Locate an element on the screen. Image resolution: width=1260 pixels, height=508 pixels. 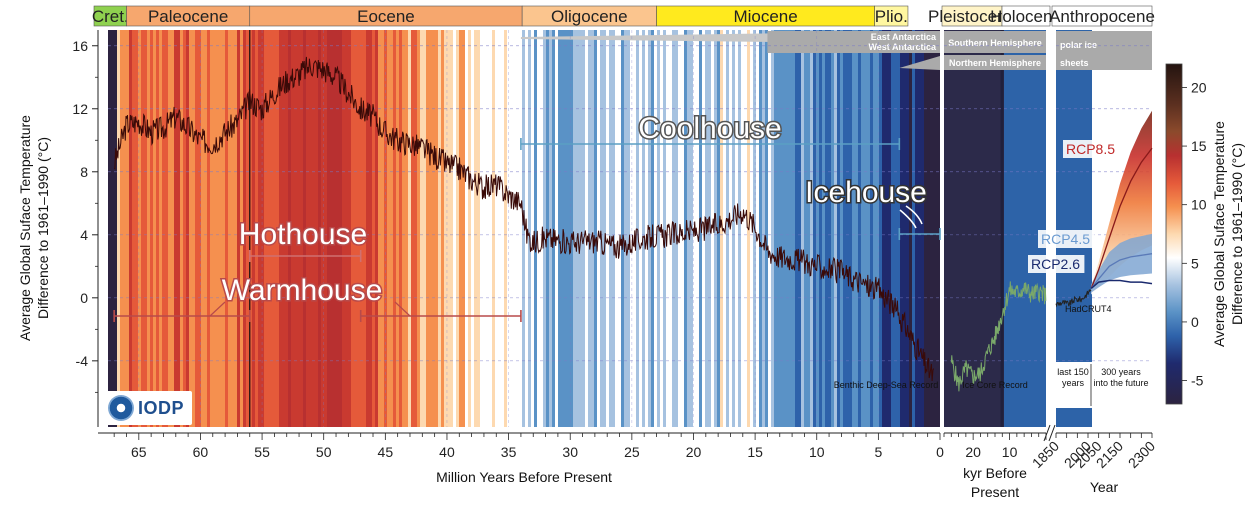
panel-separator is located at coordinates (1051, 228).